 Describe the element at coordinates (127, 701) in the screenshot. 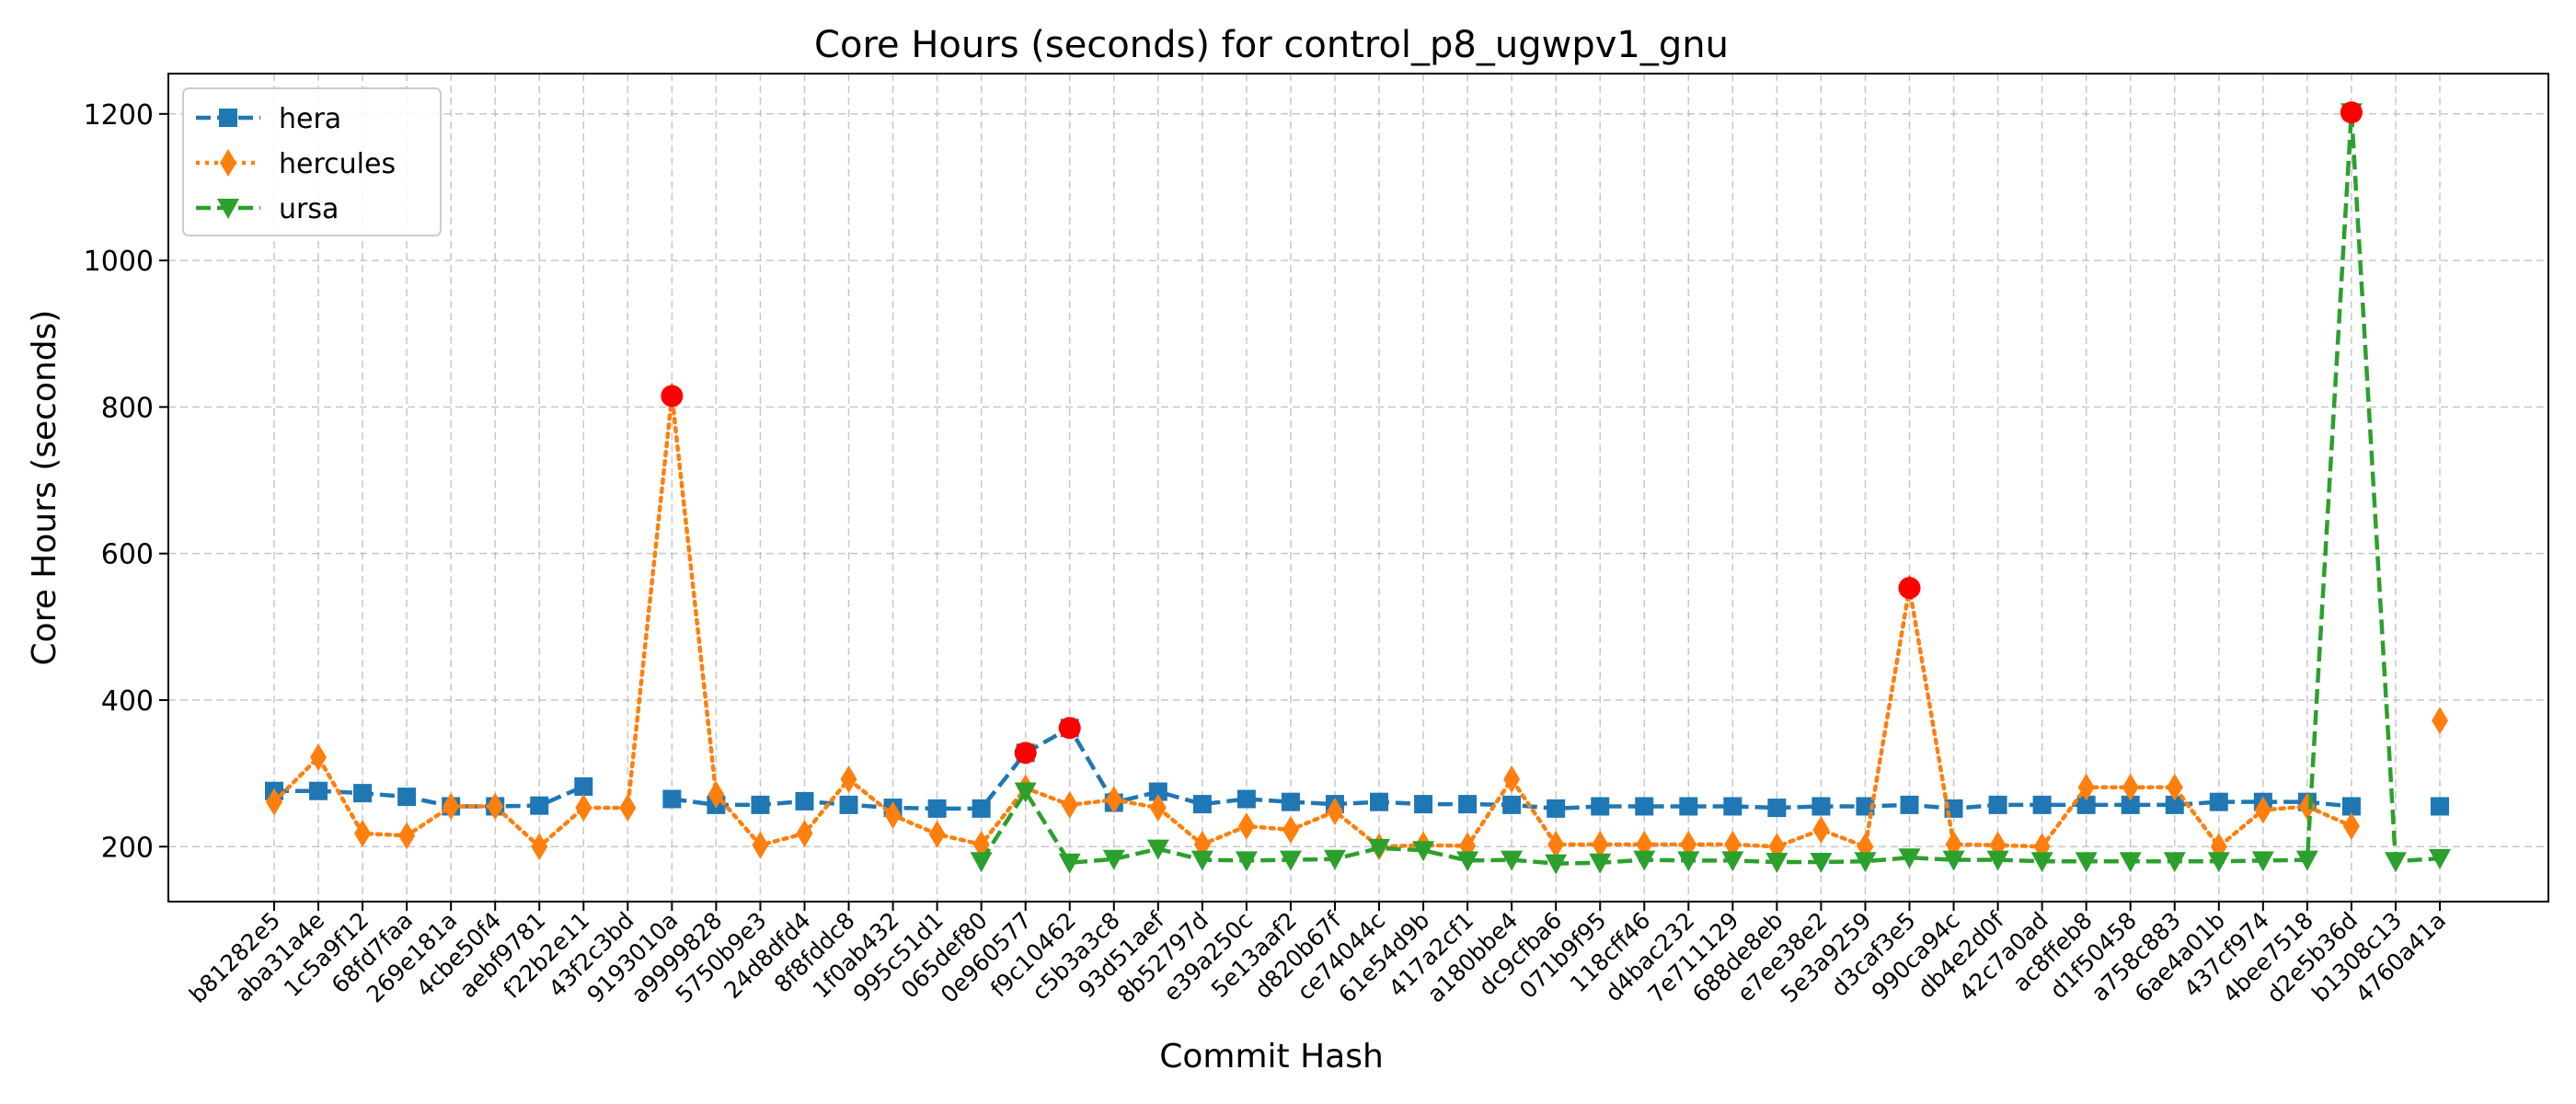

I see `y-tick-label: 400` at that location.